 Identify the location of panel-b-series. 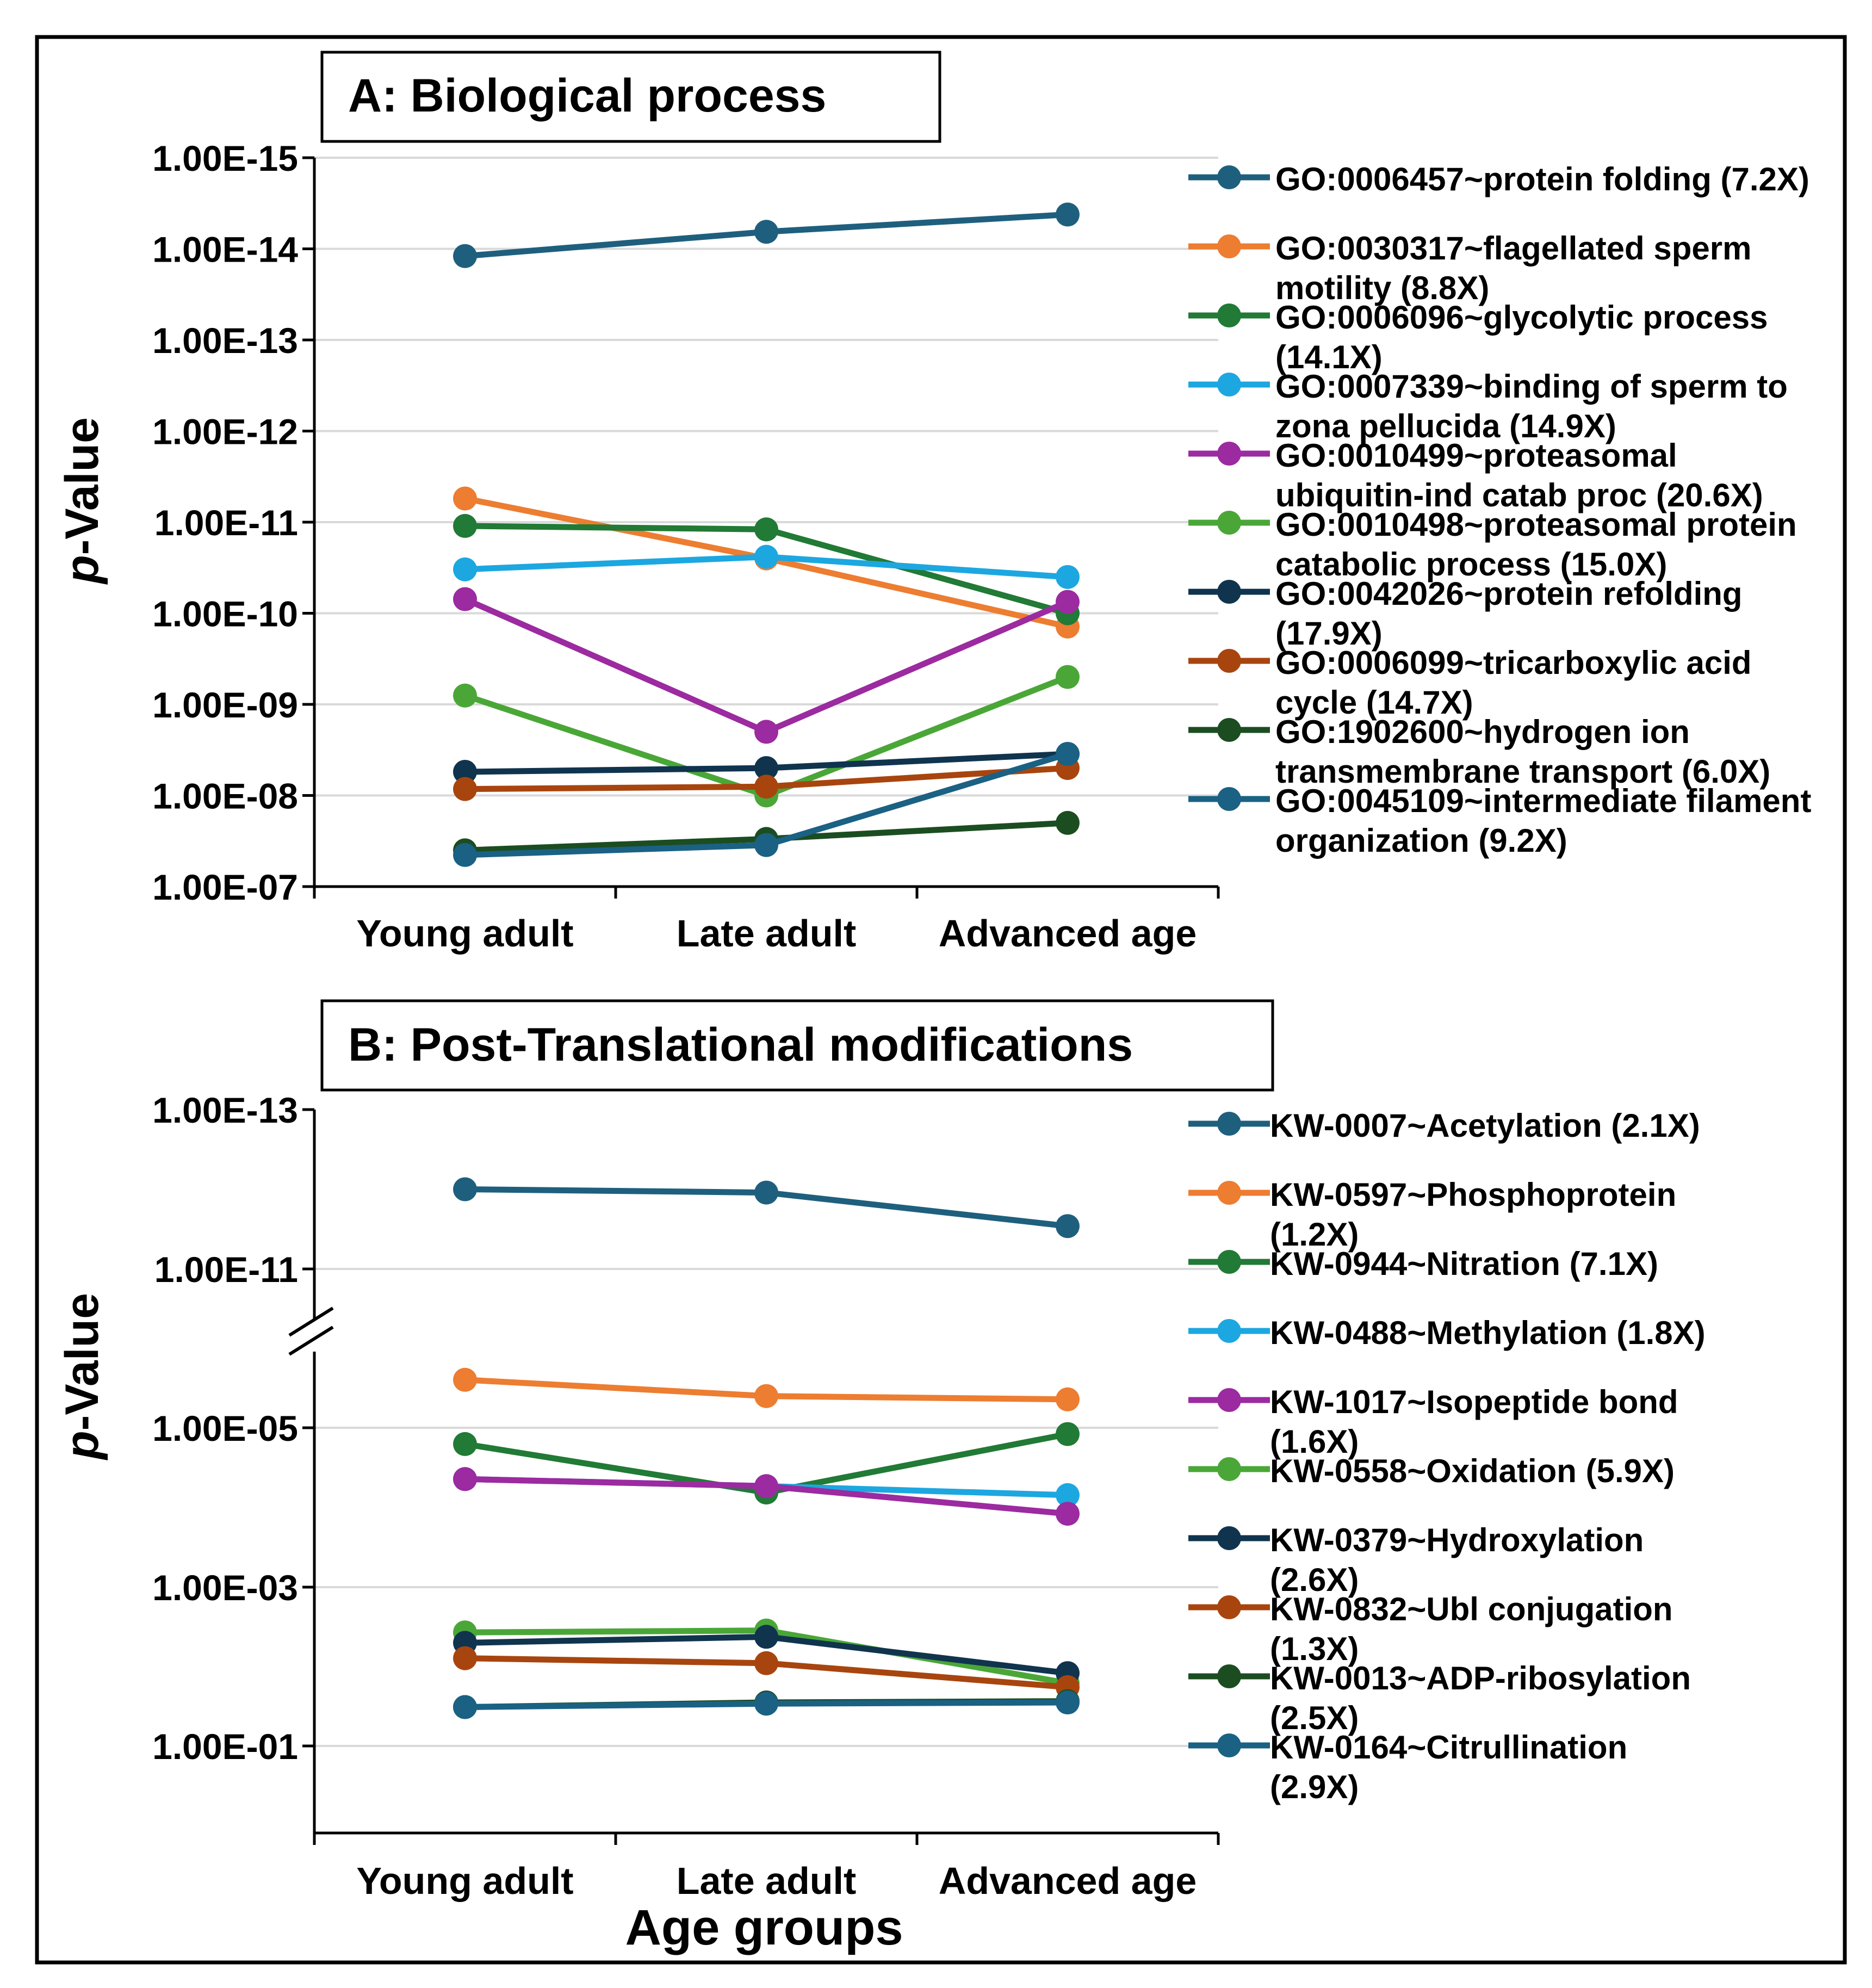
(766, 1448).